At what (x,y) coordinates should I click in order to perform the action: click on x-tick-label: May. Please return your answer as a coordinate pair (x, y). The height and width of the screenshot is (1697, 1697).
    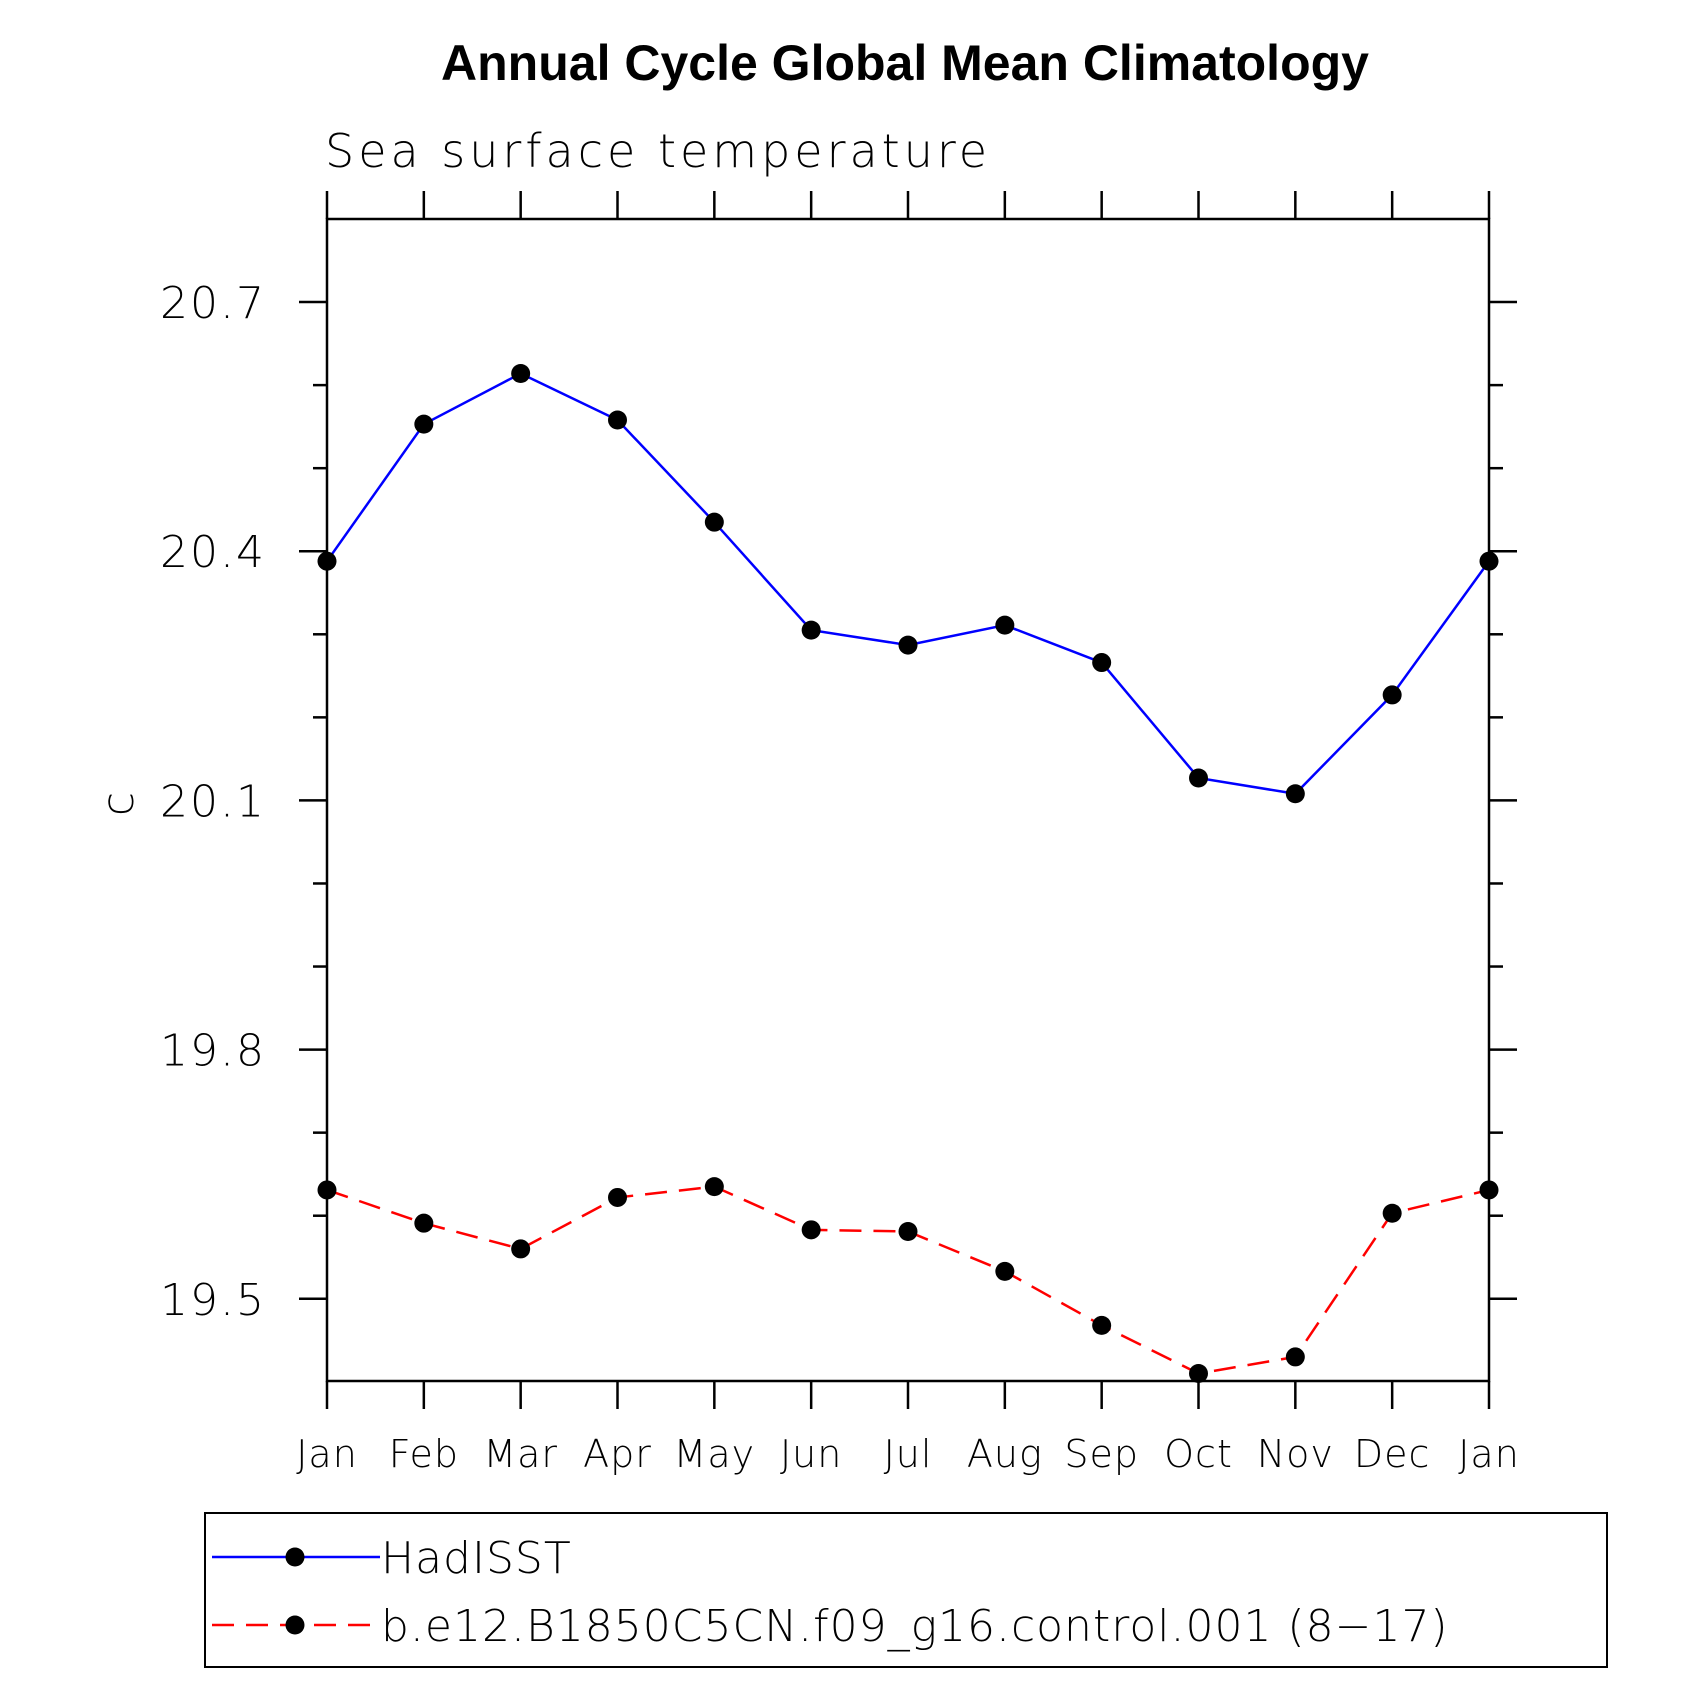
    Looking at the image, I should click on (715, 1454).